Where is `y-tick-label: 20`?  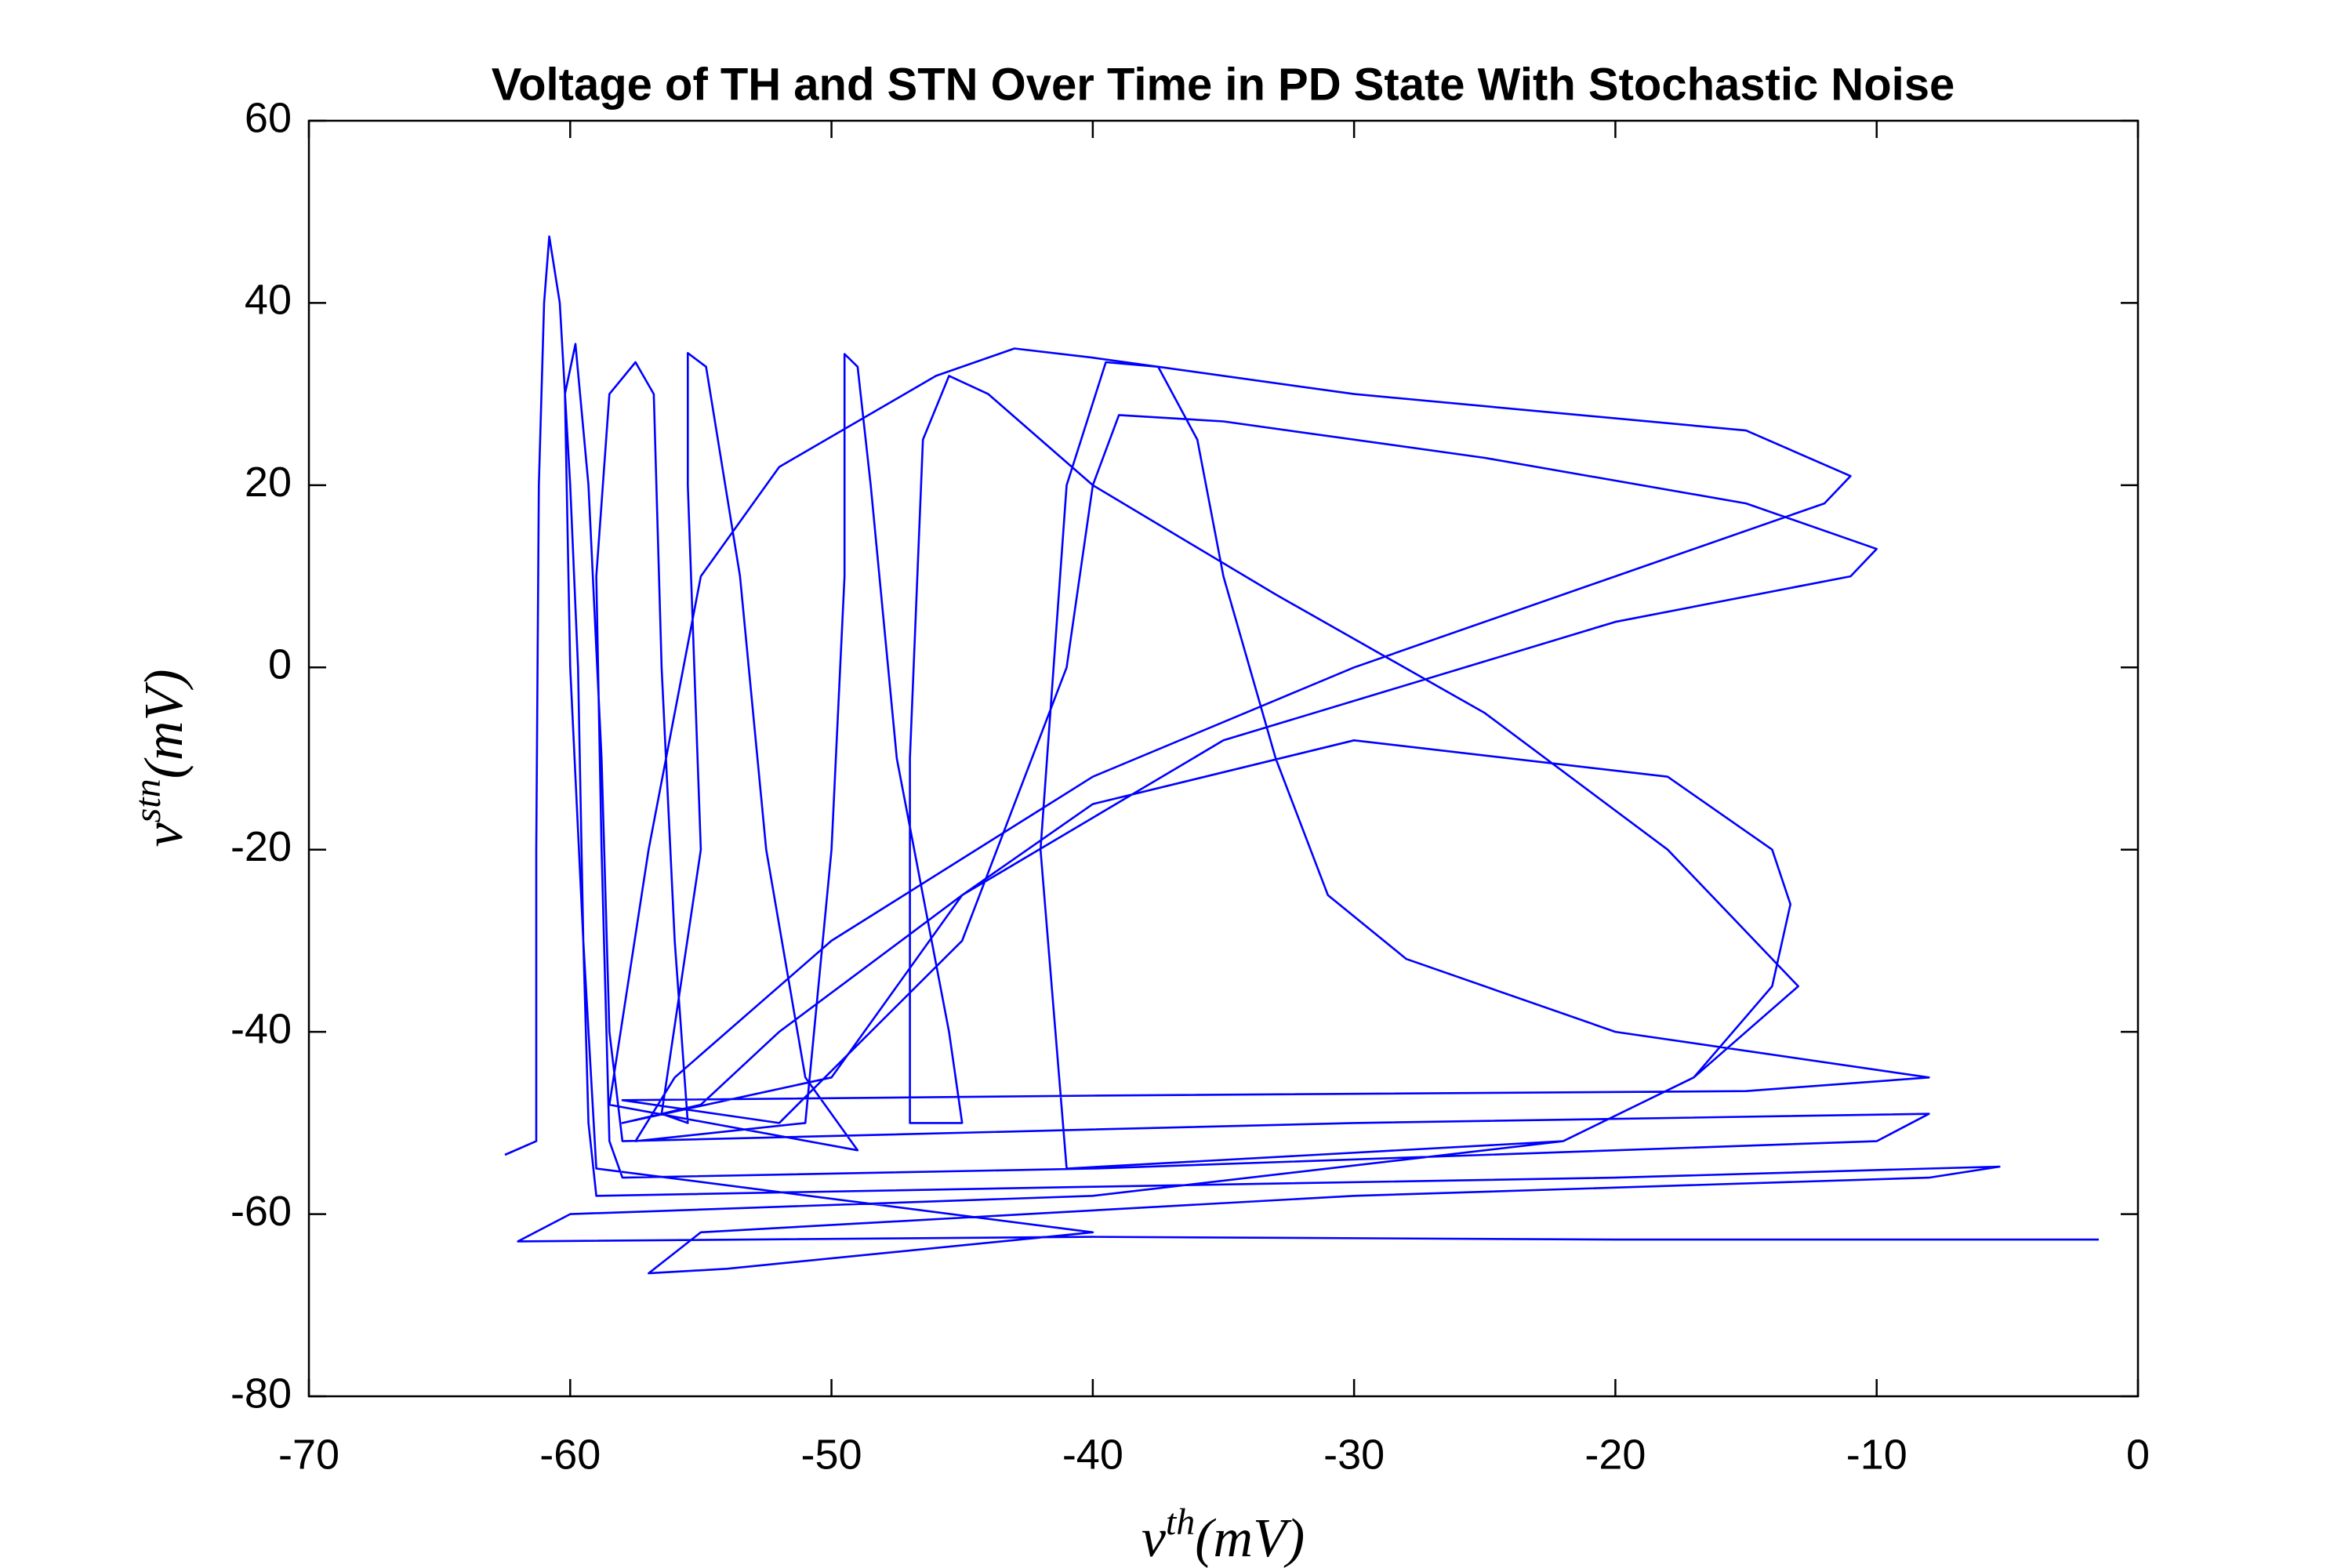
y-tick-label: 20 is located at coordinates (268, 482).